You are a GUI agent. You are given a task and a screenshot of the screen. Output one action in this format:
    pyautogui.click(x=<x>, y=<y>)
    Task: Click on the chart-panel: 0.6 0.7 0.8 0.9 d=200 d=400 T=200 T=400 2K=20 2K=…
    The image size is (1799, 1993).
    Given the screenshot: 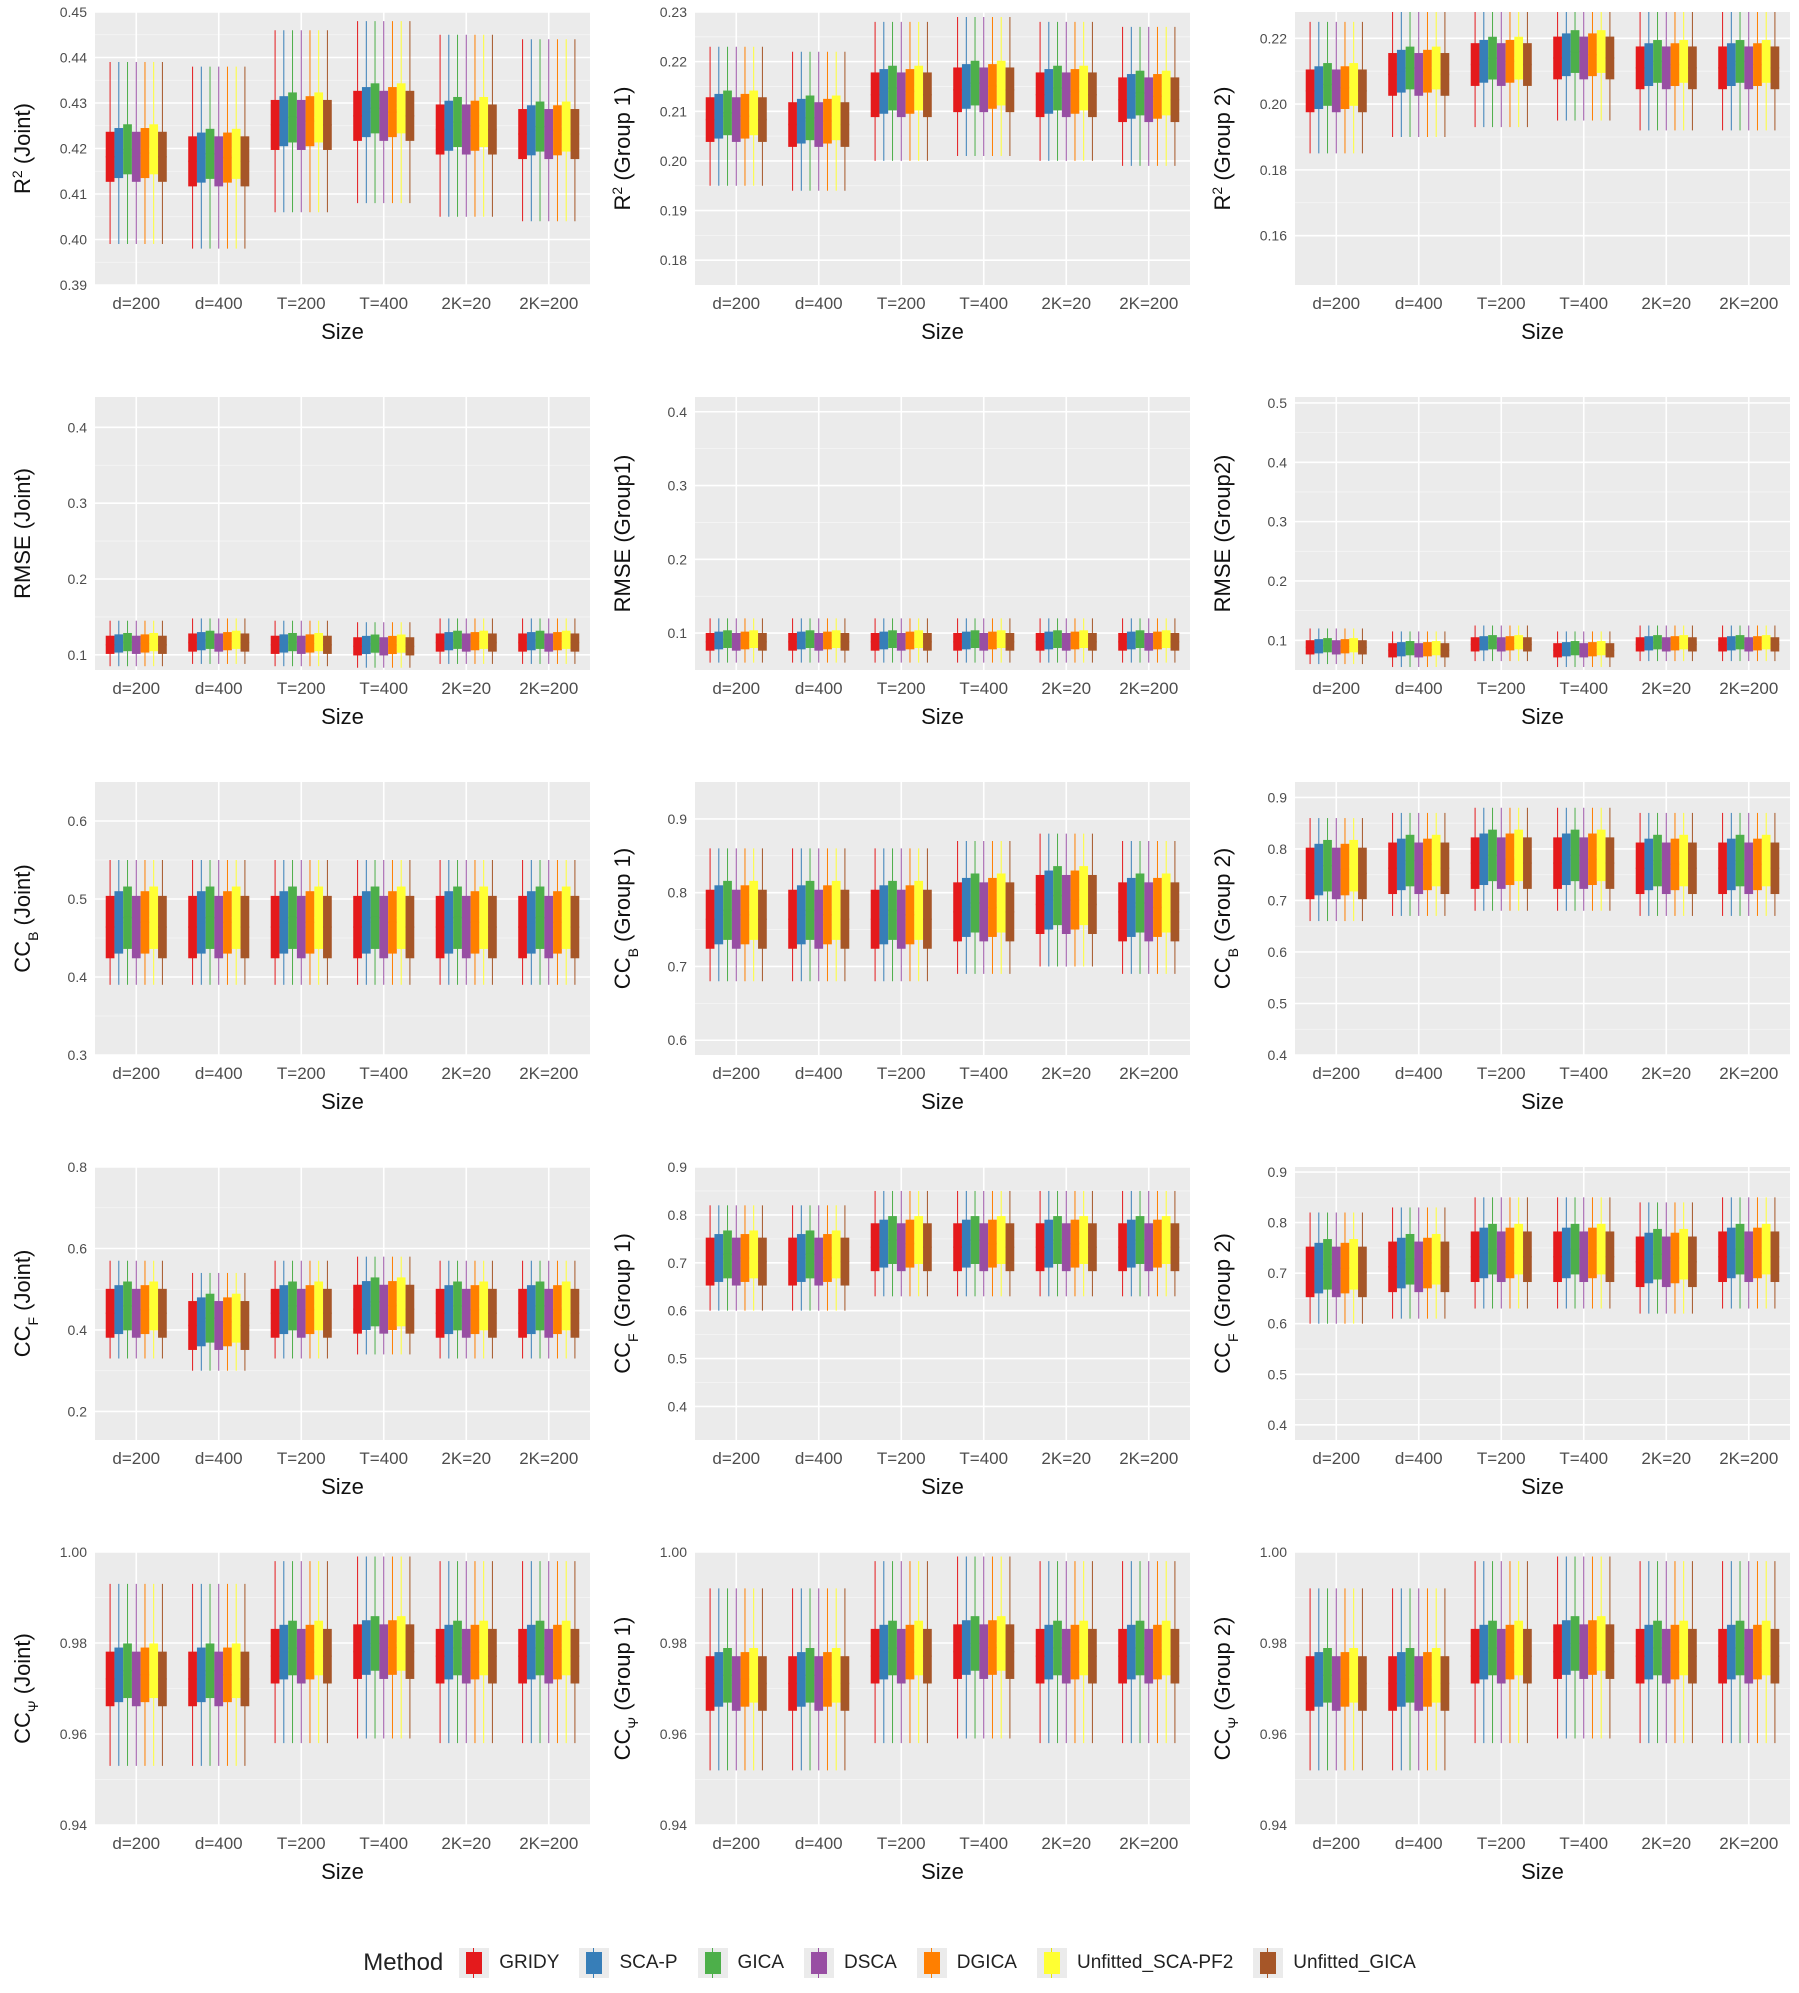 What is the action you would take?
    pyautogui.click(x=900, y=948)
    